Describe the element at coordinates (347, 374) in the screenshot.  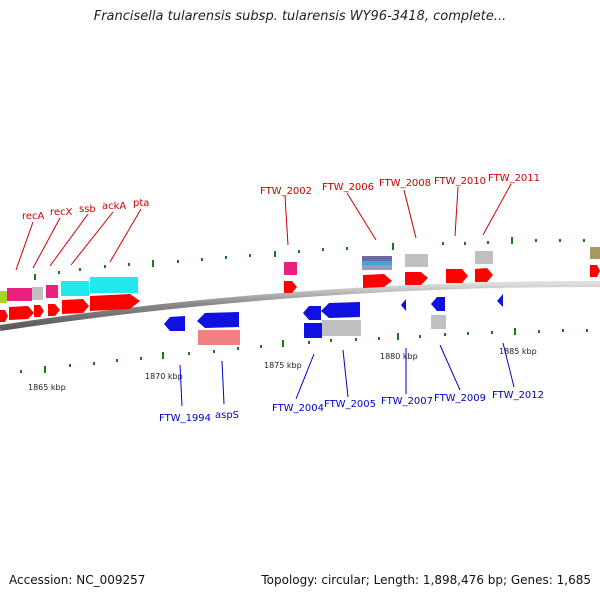
I see `reverse-gene-labels` at that location.